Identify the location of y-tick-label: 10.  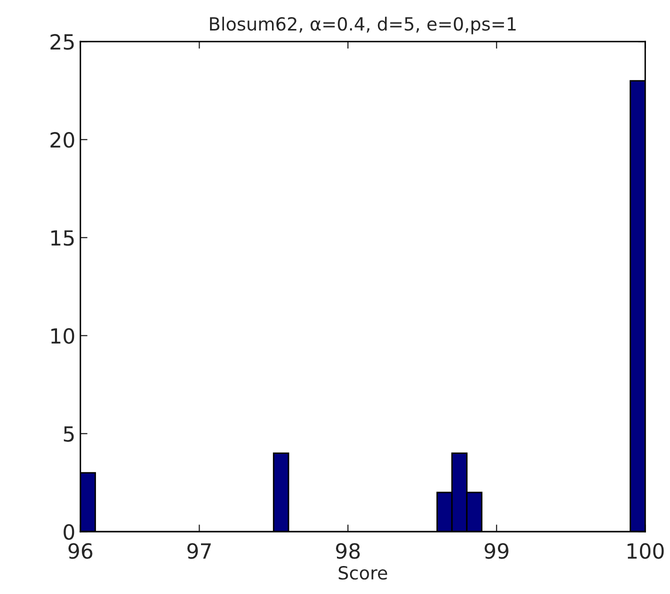
(62, 336).